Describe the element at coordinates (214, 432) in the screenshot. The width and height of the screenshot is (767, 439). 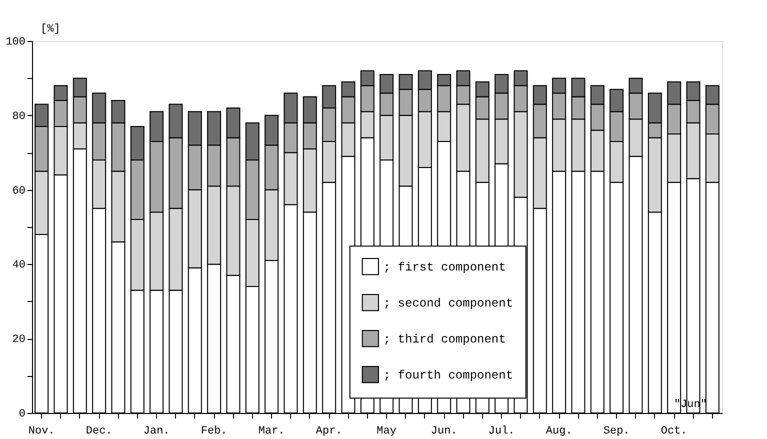
I see `x-tick-label: Feb.` at that location.